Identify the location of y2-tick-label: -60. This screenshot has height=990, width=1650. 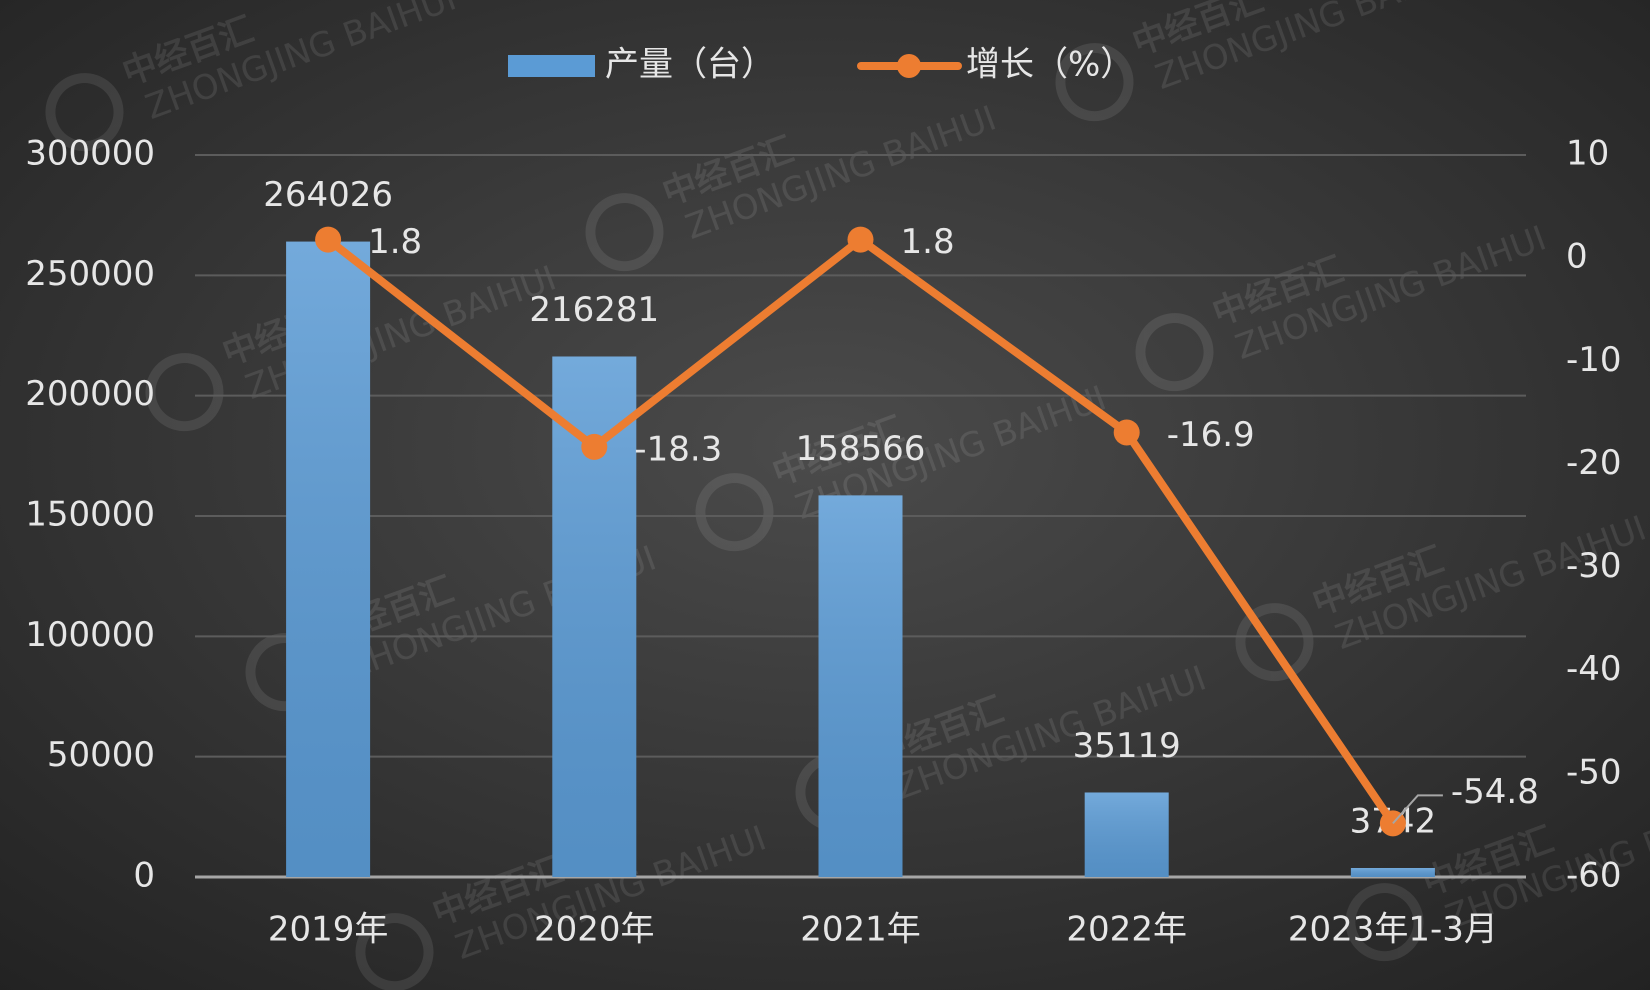
(1594, 876).